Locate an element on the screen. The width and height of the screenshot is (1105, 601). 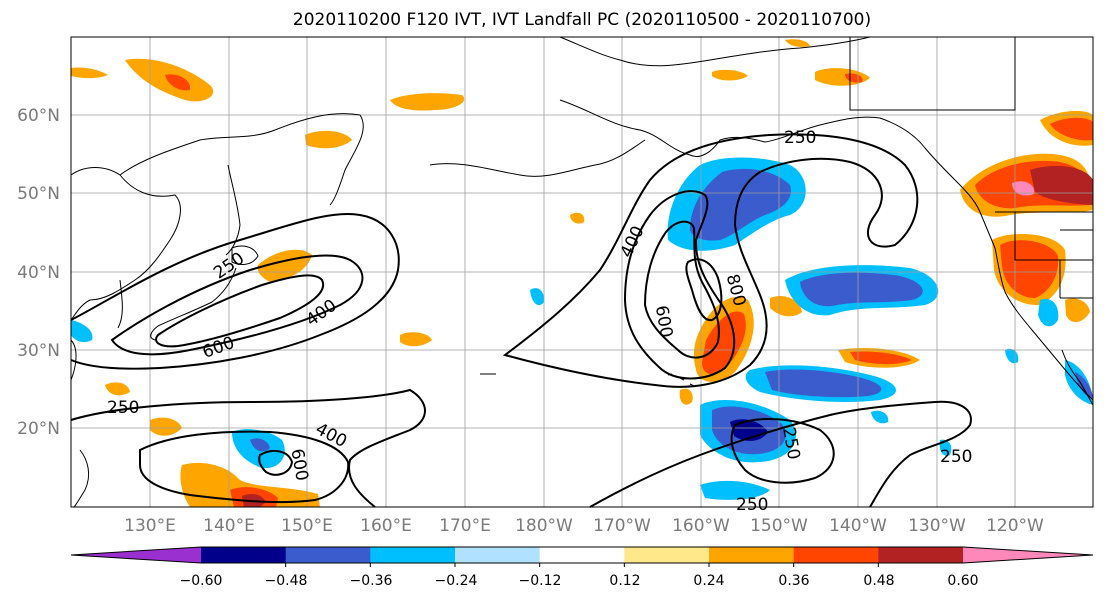
contour-250-west is located at coordinates (235, 291).